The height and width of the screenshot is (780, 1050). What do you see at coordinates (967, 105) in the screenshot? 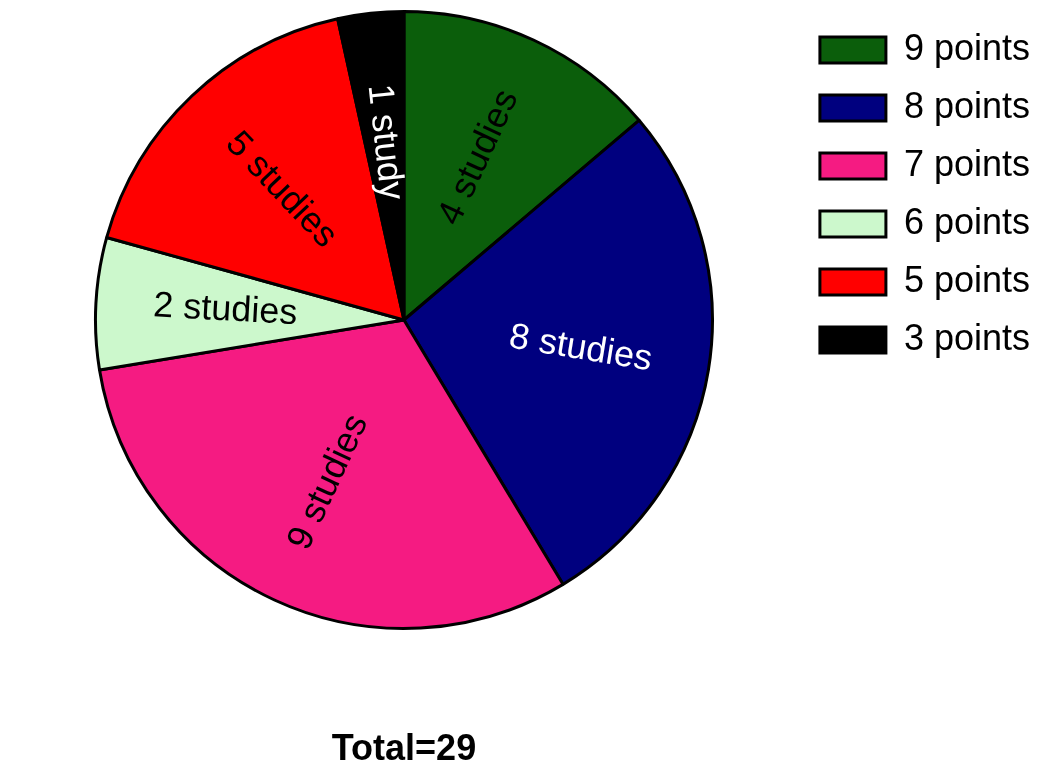
I see `legend-label: 8 points` at bounding box center [967, 105].